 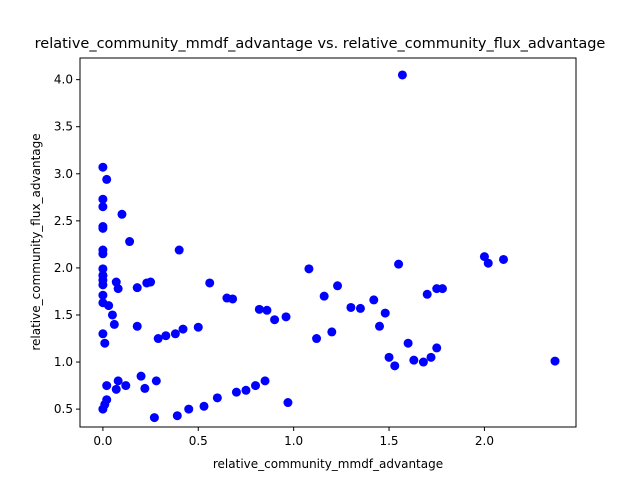 What do you see at coordinates (36, 241) in the screenshot?
I see `y-axis-label: relative_community_flux_advantage` at bounding box center [36, 241].